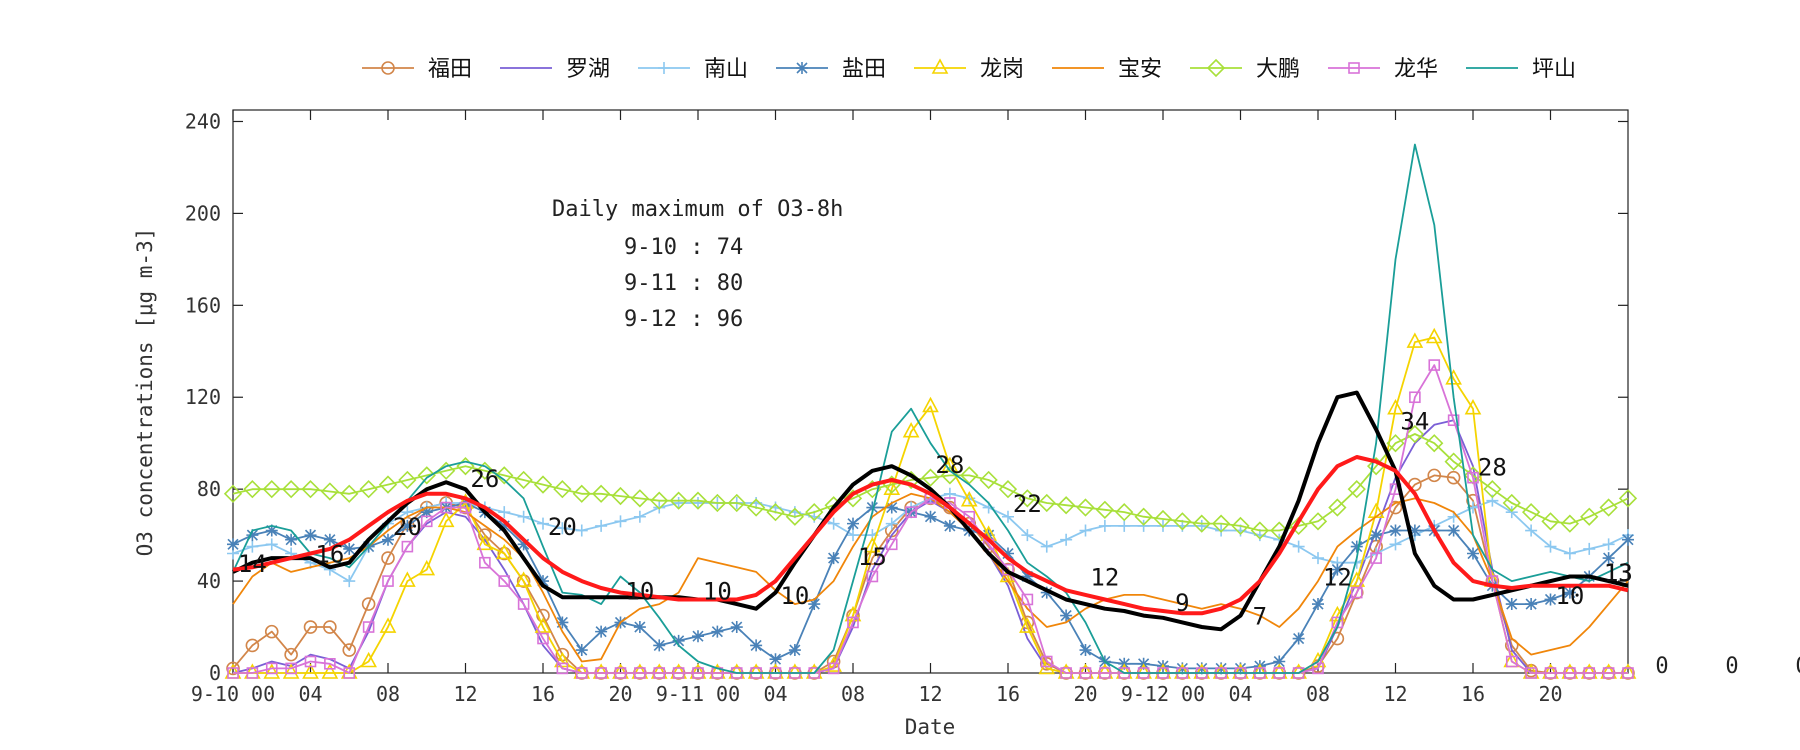 This screenshot has height=750, width=1800. Describe the element at coordinates (693, 69) in the screenshot. I see `legend-entry: 南山` at that location.